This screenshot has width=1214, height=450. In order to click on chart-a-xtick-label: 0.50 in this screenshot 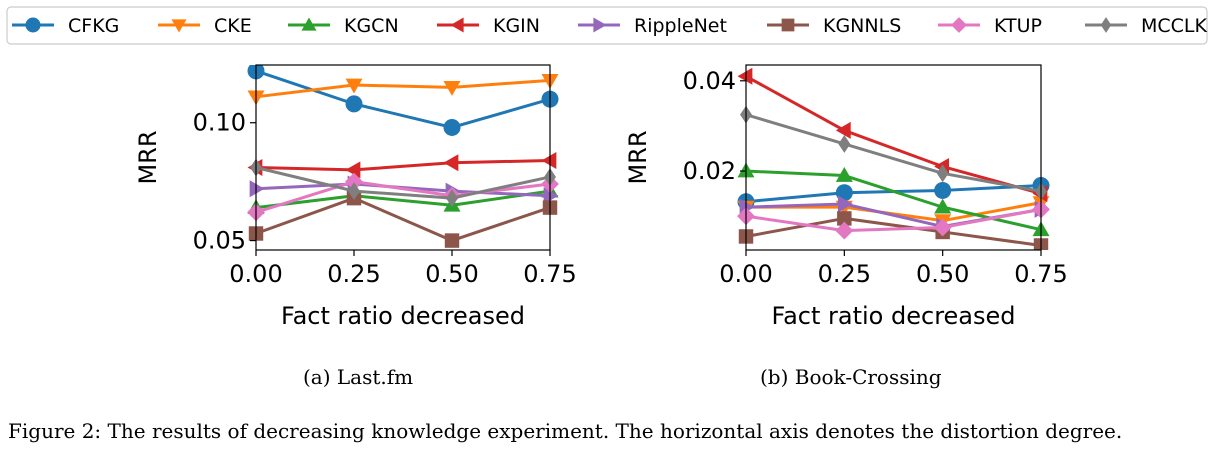, I will do `click(451, 274)`.